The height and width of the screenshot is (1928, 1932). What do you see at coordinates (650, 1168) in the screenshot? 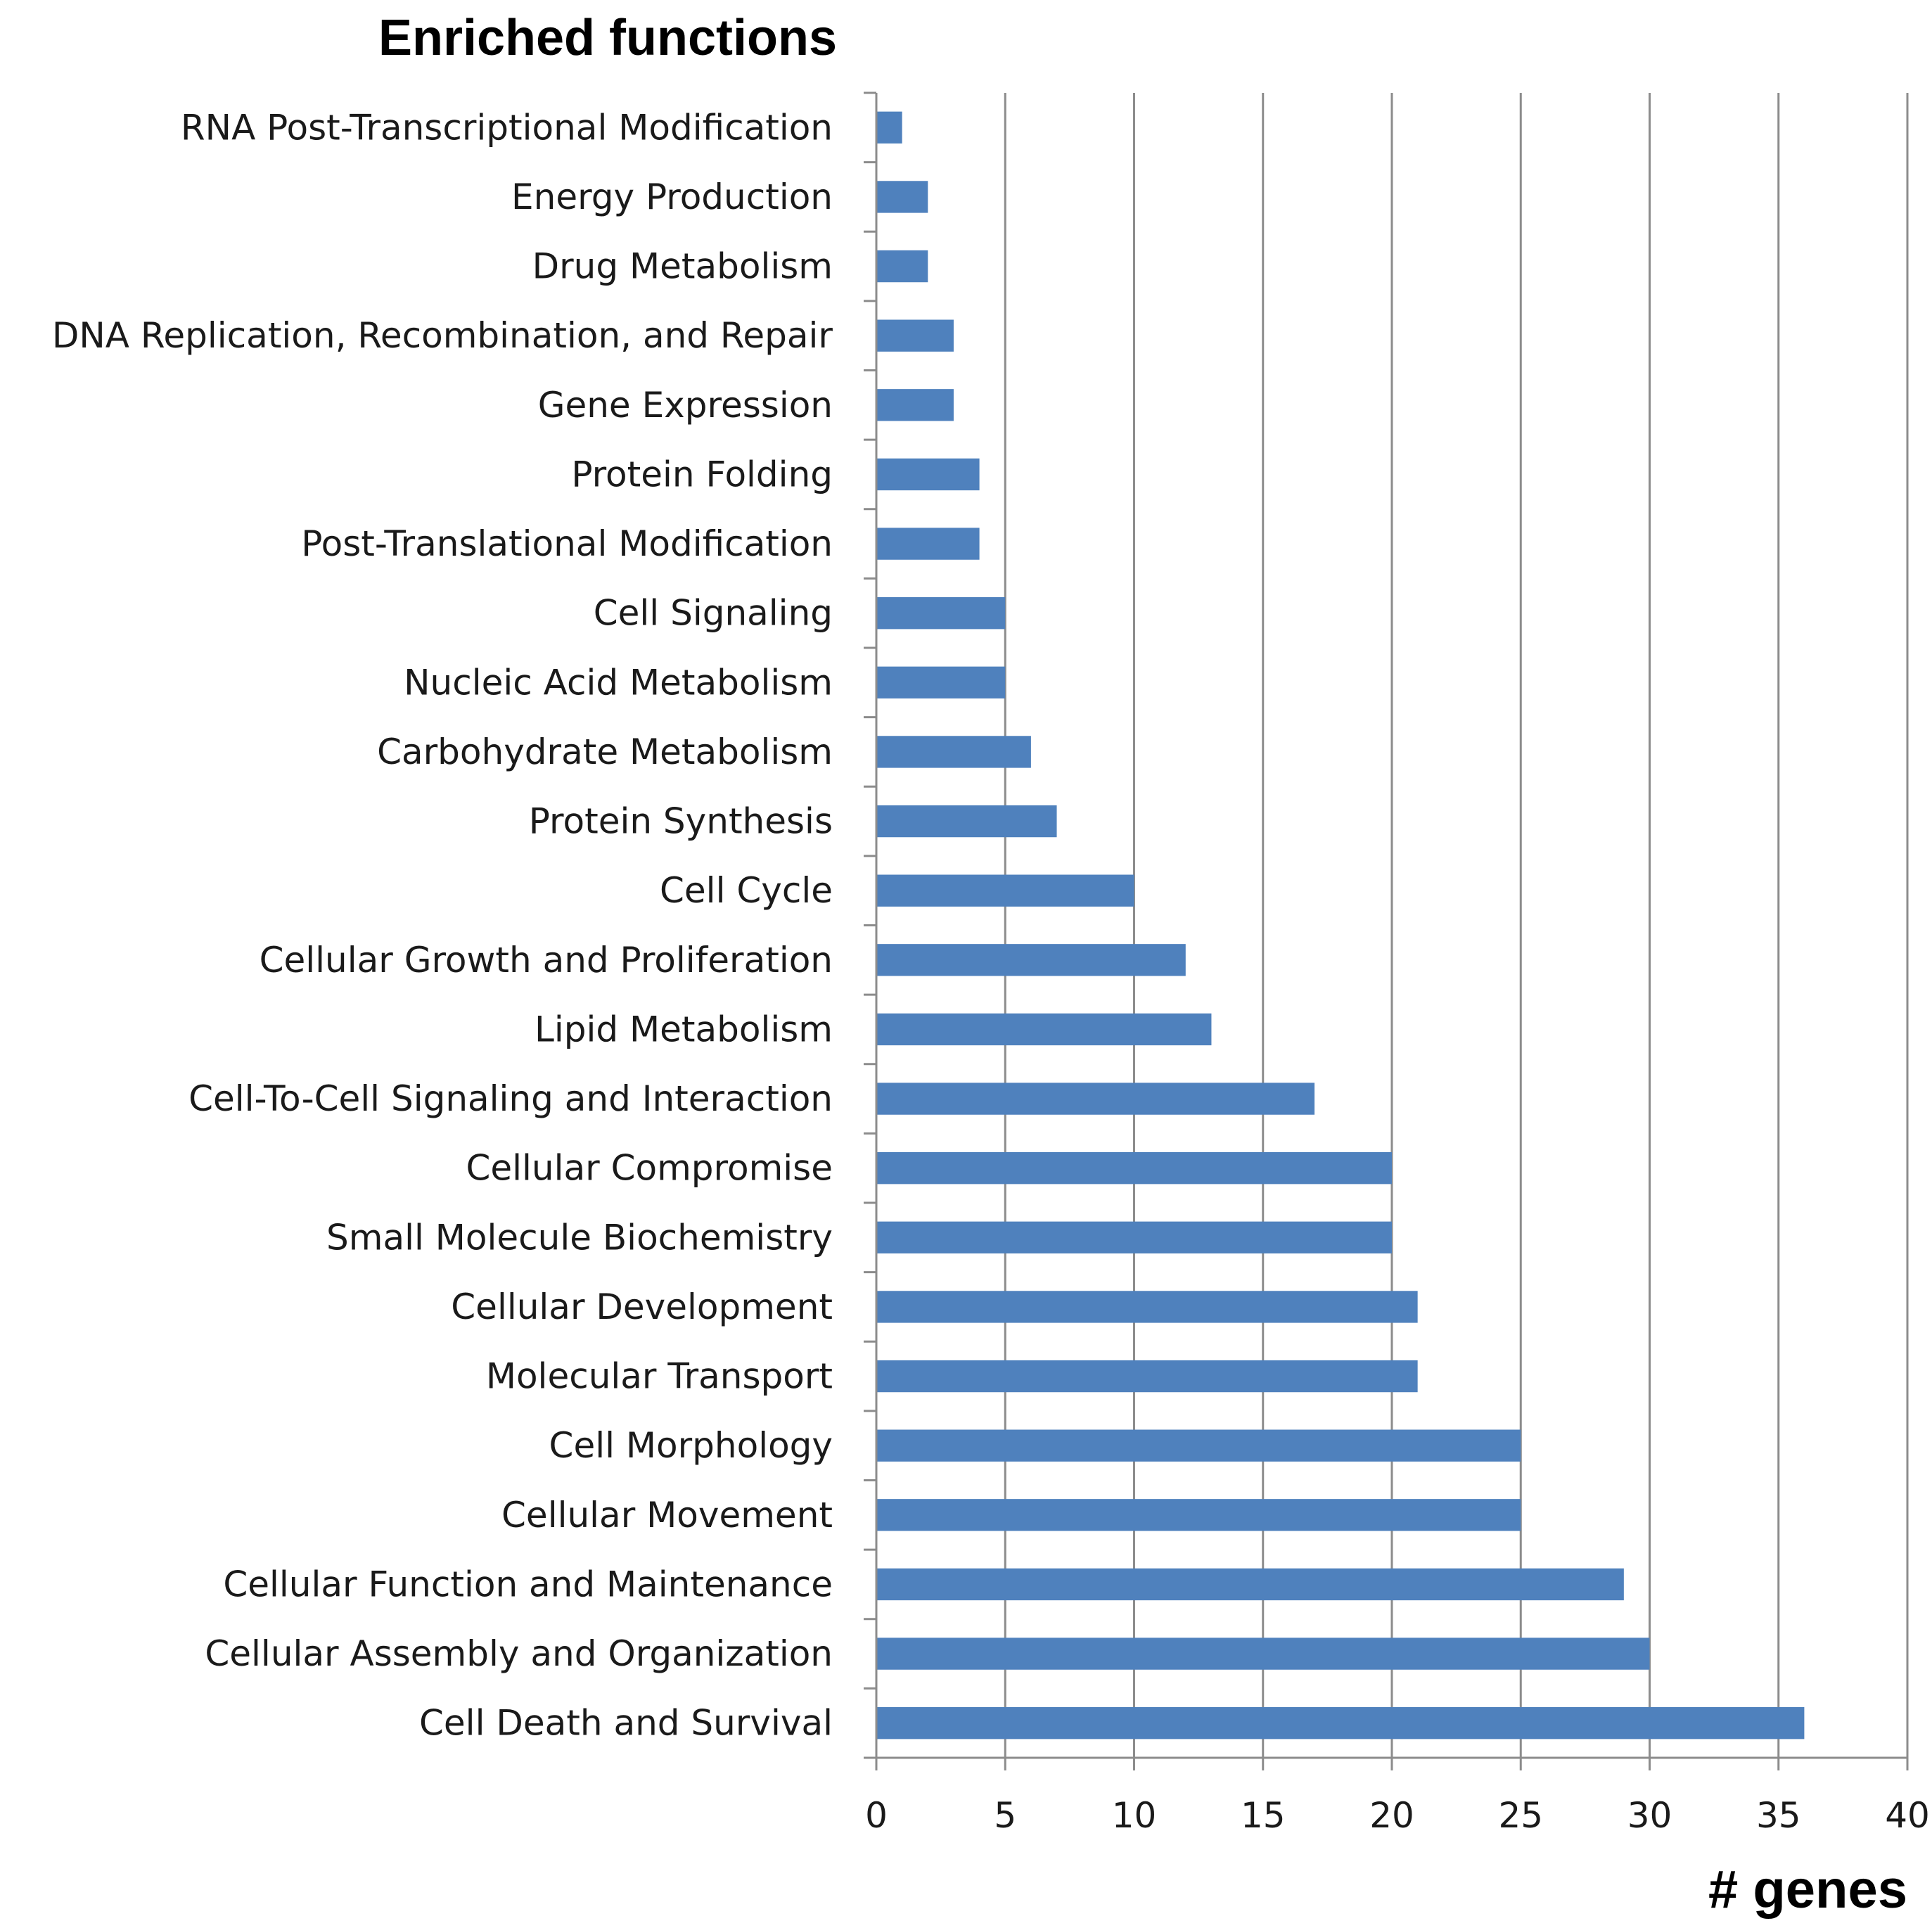
I see `category-label: Cellular Compromise` at bounding box center [650, 1168].